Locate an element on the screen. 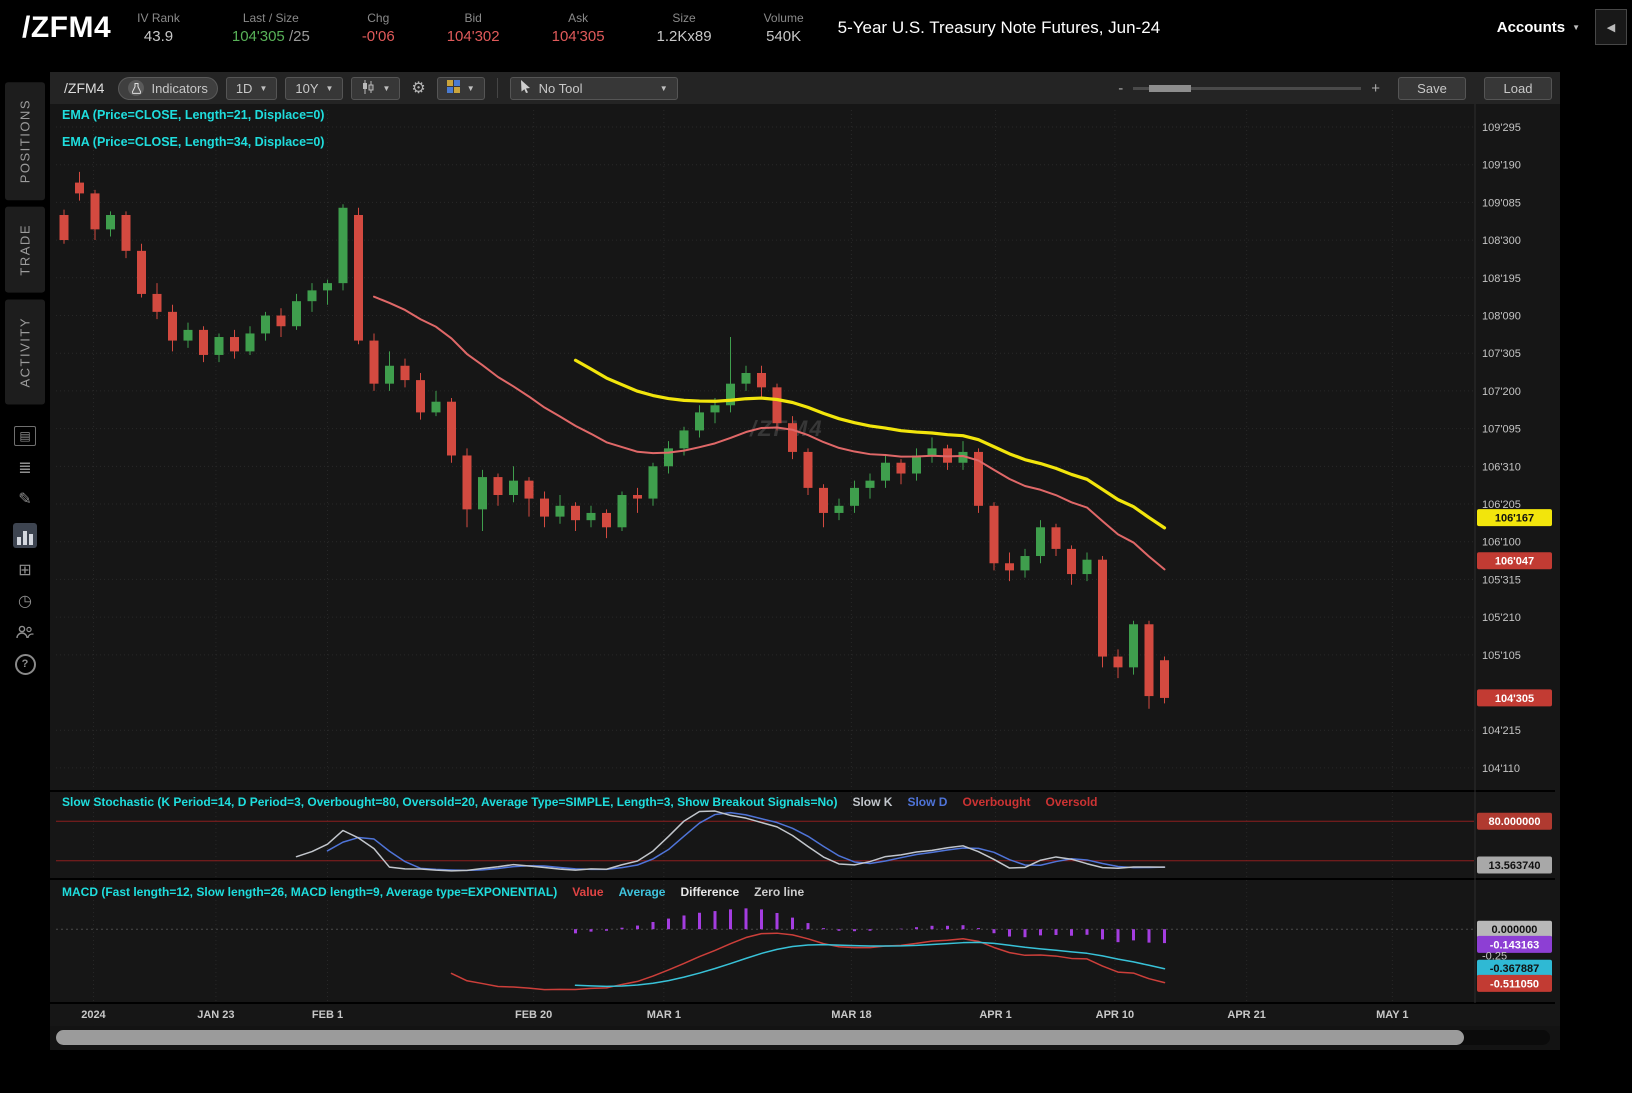 This screenshot has height=1093, width=1632. sidebar-tab-activity: ACTIVITY is located at coordinates (25, 352).